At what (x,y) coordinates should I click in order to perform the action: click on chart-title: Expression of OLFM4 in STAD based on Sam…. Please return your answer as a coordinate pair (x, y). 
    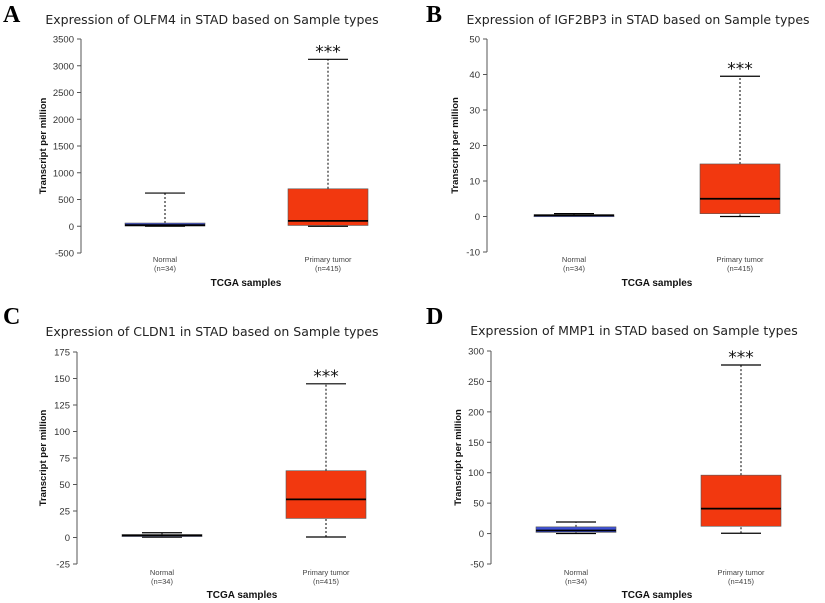
    Looking at the image, I should click on (211, 19).